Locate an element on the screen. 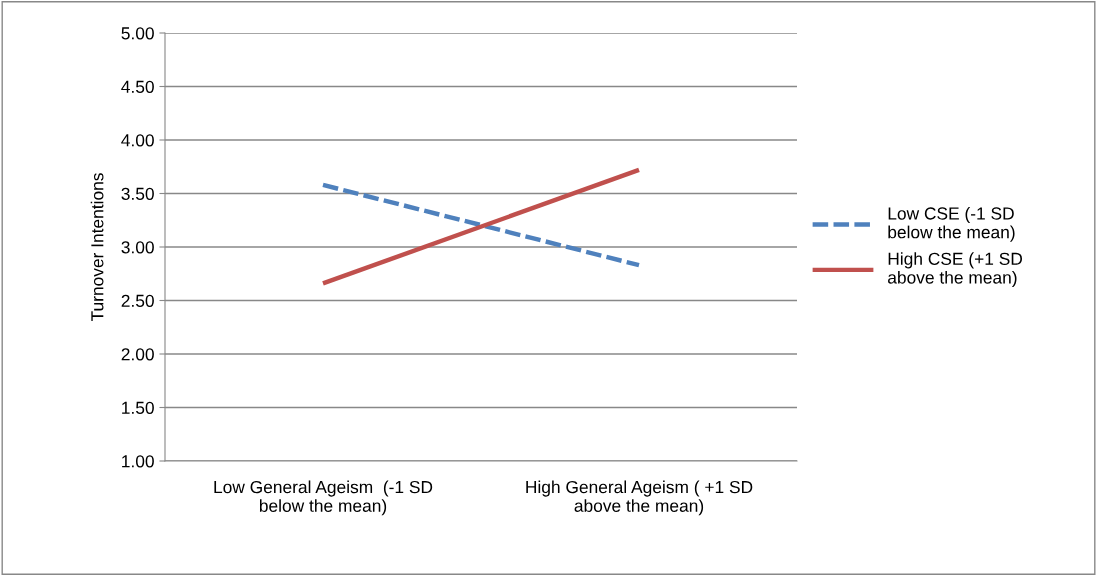 This screenshot has height=576, width=1097. y-axis-title: Turnover Intentions is located at coordinates (97, 247).